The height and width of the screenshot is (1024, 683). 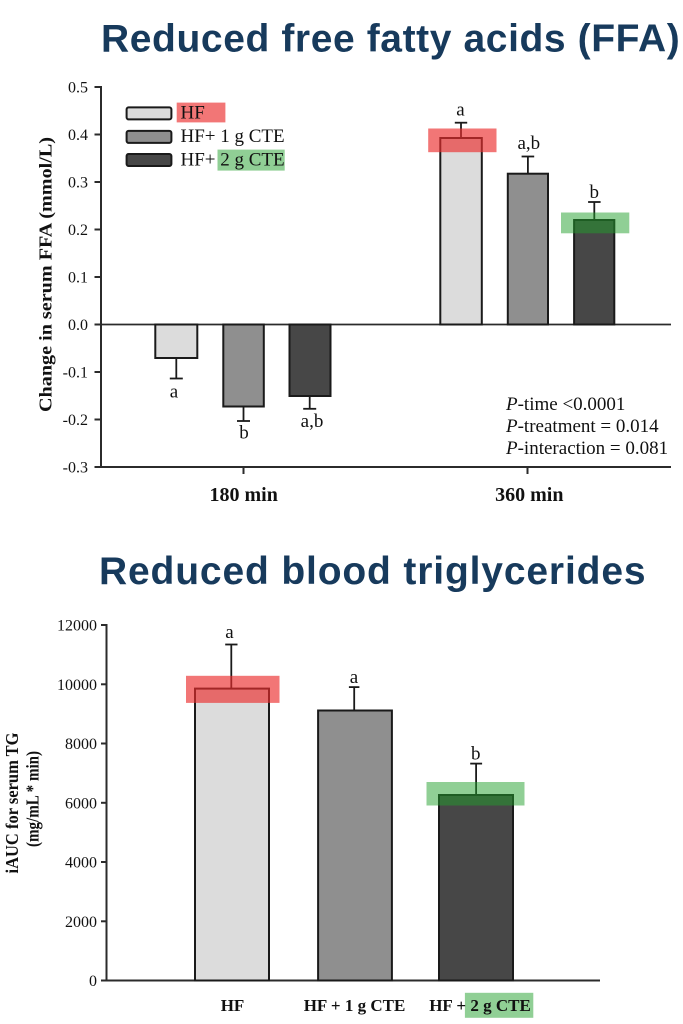 I want to click on svg-text: 12000, so click(x=77, y=626).